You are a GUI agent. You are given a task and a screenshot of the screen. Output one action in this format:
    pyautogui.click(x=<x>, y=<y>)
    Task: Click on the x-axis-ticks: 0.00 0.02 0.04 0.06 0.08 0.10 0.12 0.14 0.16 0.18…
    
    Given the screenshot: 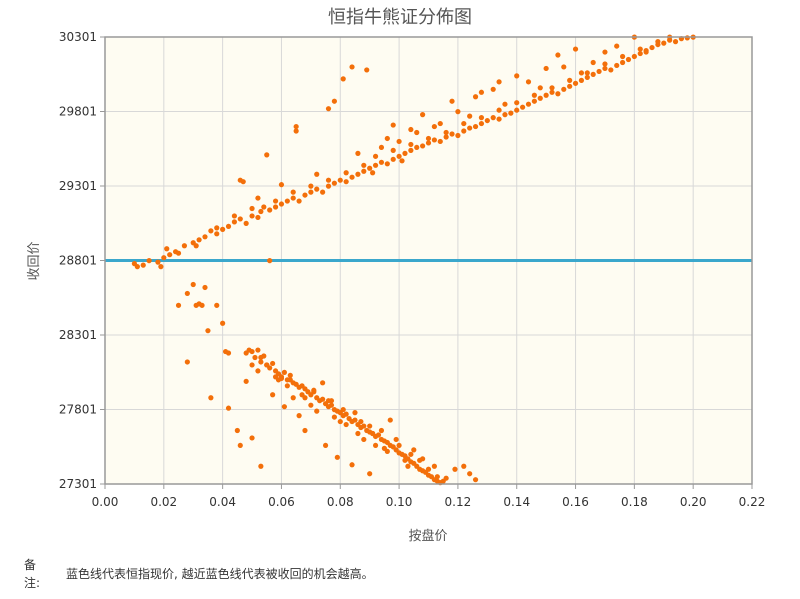 What is the action you would take?
    pyautogui.click(x=428, y=496)
    